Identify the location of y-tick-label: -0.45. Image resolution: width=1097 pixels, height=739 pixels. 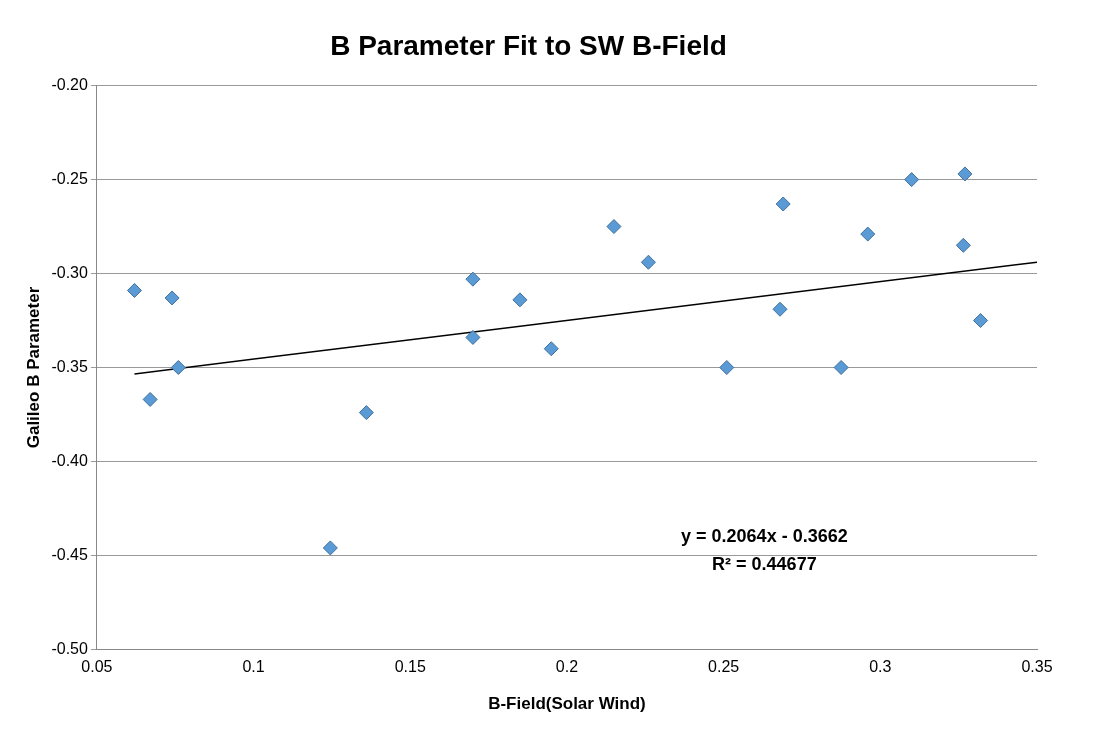
(69, 554).